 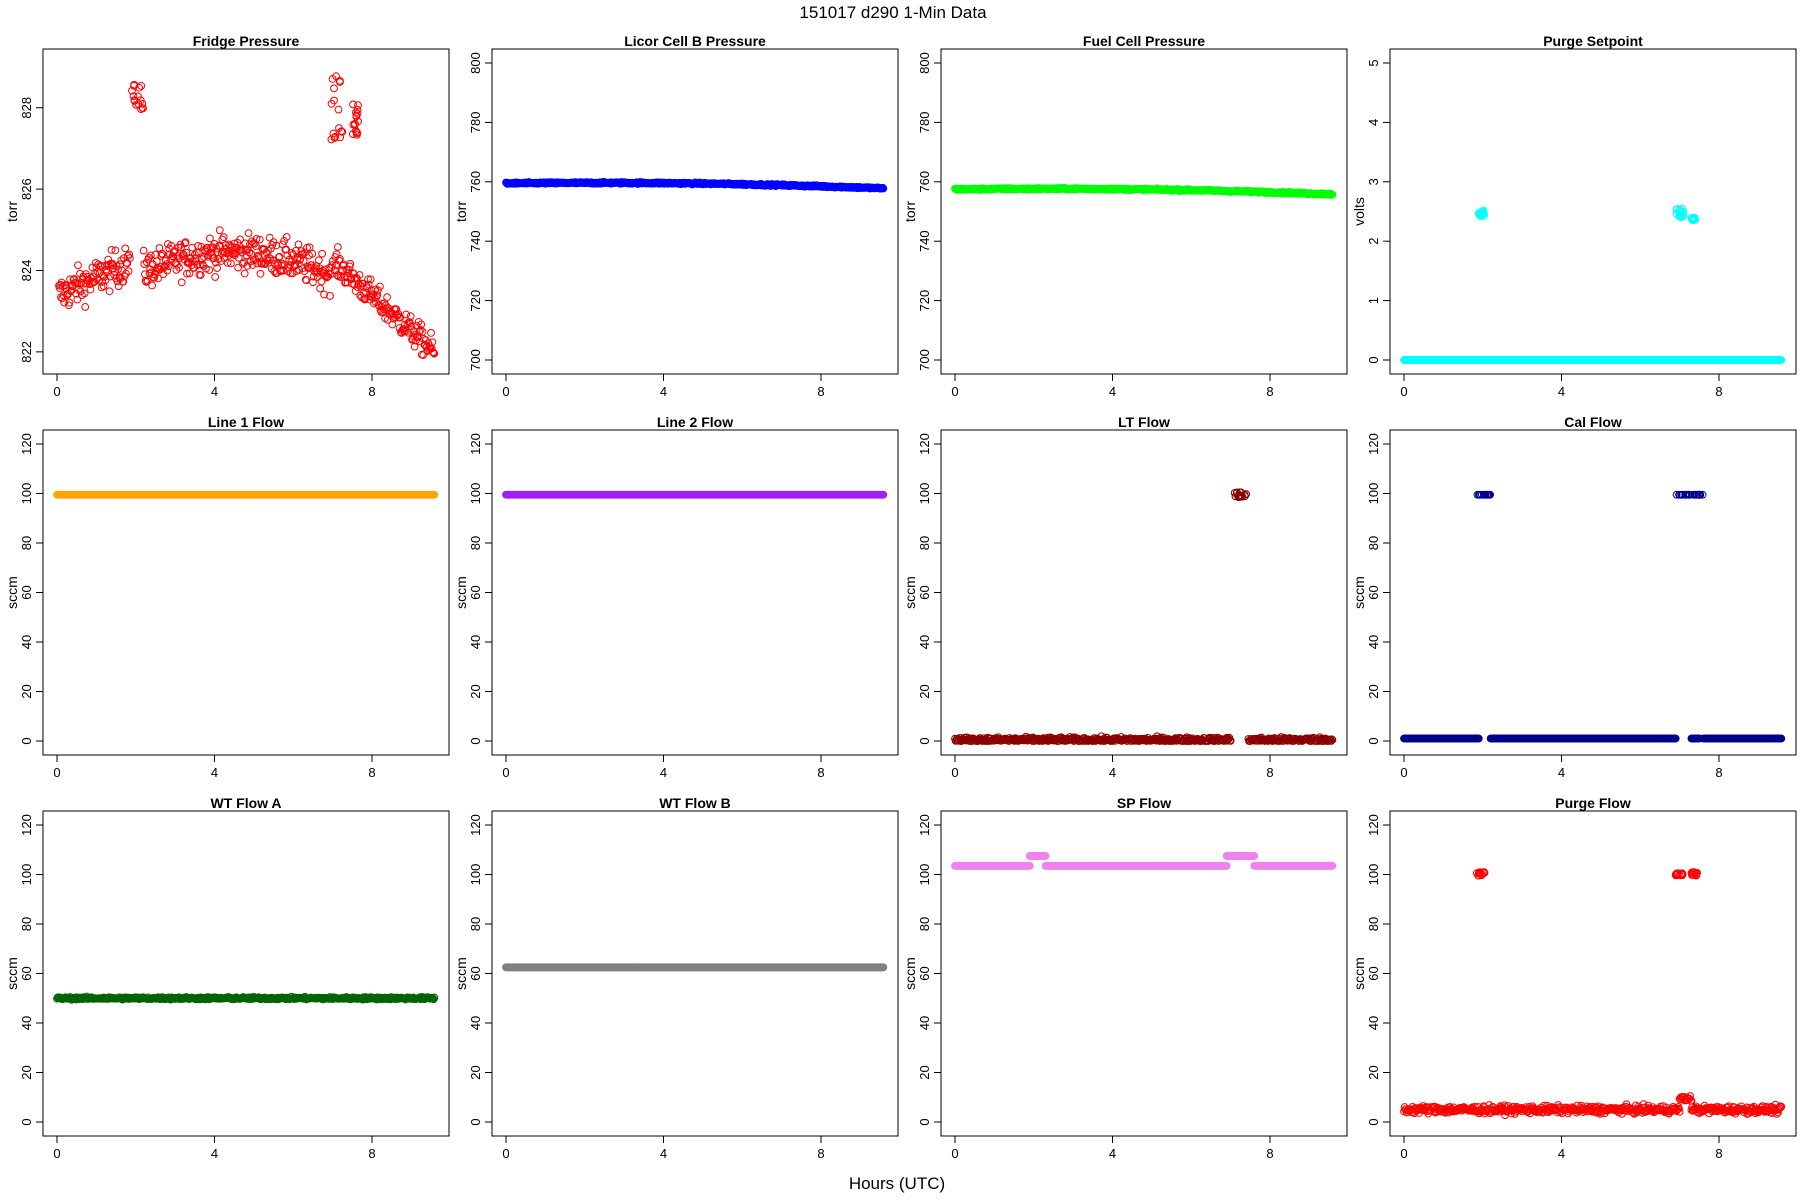 I want to click on y-tick-label: 2, so click(x=1373, y=241).